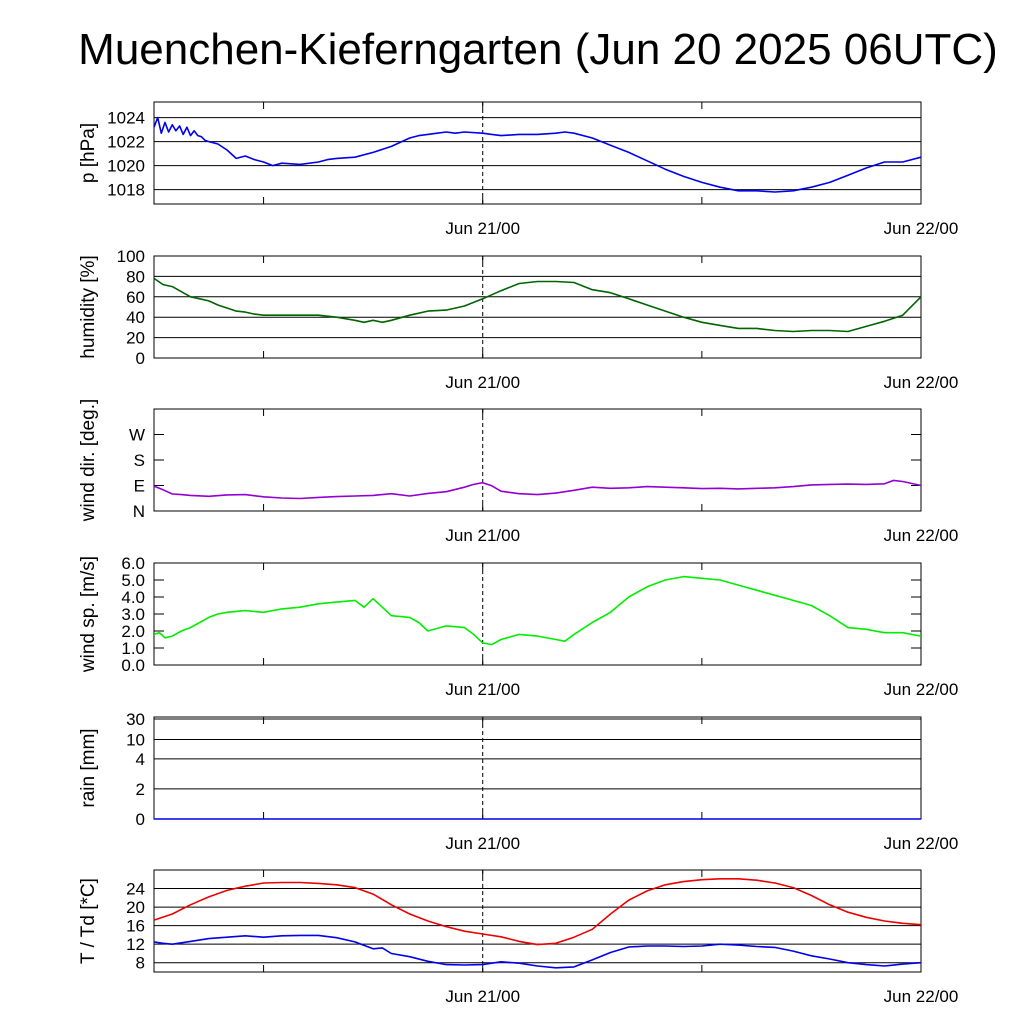  Describe the element at coordinates (88, 767) in the screenshot. I see `rain-axis-label: rain [mm]` at that location.